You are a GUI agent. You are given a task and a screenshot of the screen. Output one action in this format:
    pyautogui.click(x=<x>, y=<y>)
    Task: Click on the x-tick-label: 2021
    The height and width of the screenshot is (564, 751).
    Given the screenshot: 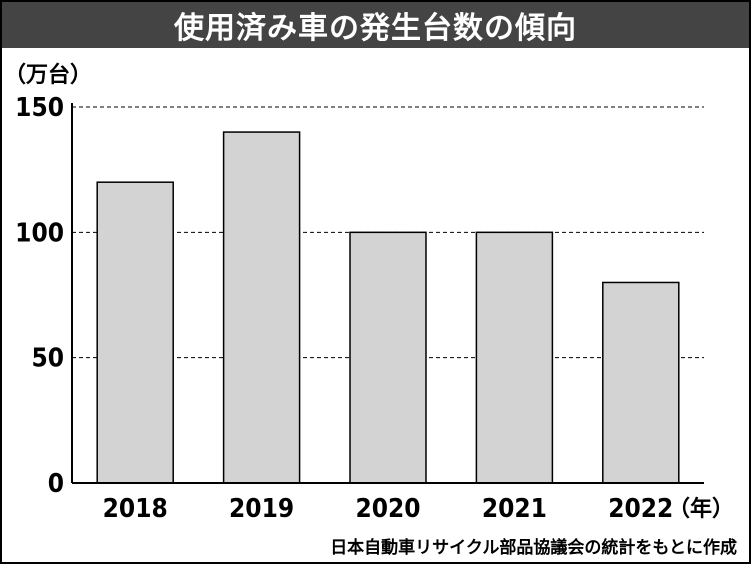 What is the action you would take?
    pyautogui.click(x=514, y=509)
    